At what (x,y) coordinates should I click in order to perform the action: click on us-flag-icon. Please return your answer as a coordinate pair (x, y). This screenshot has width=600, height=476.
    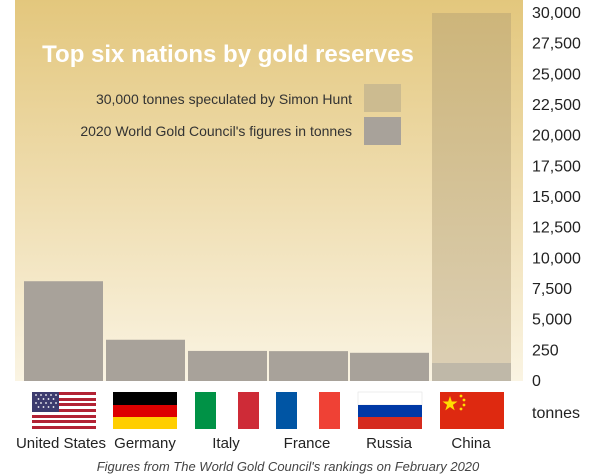
    Looking at the image, I should click on (64, 410).